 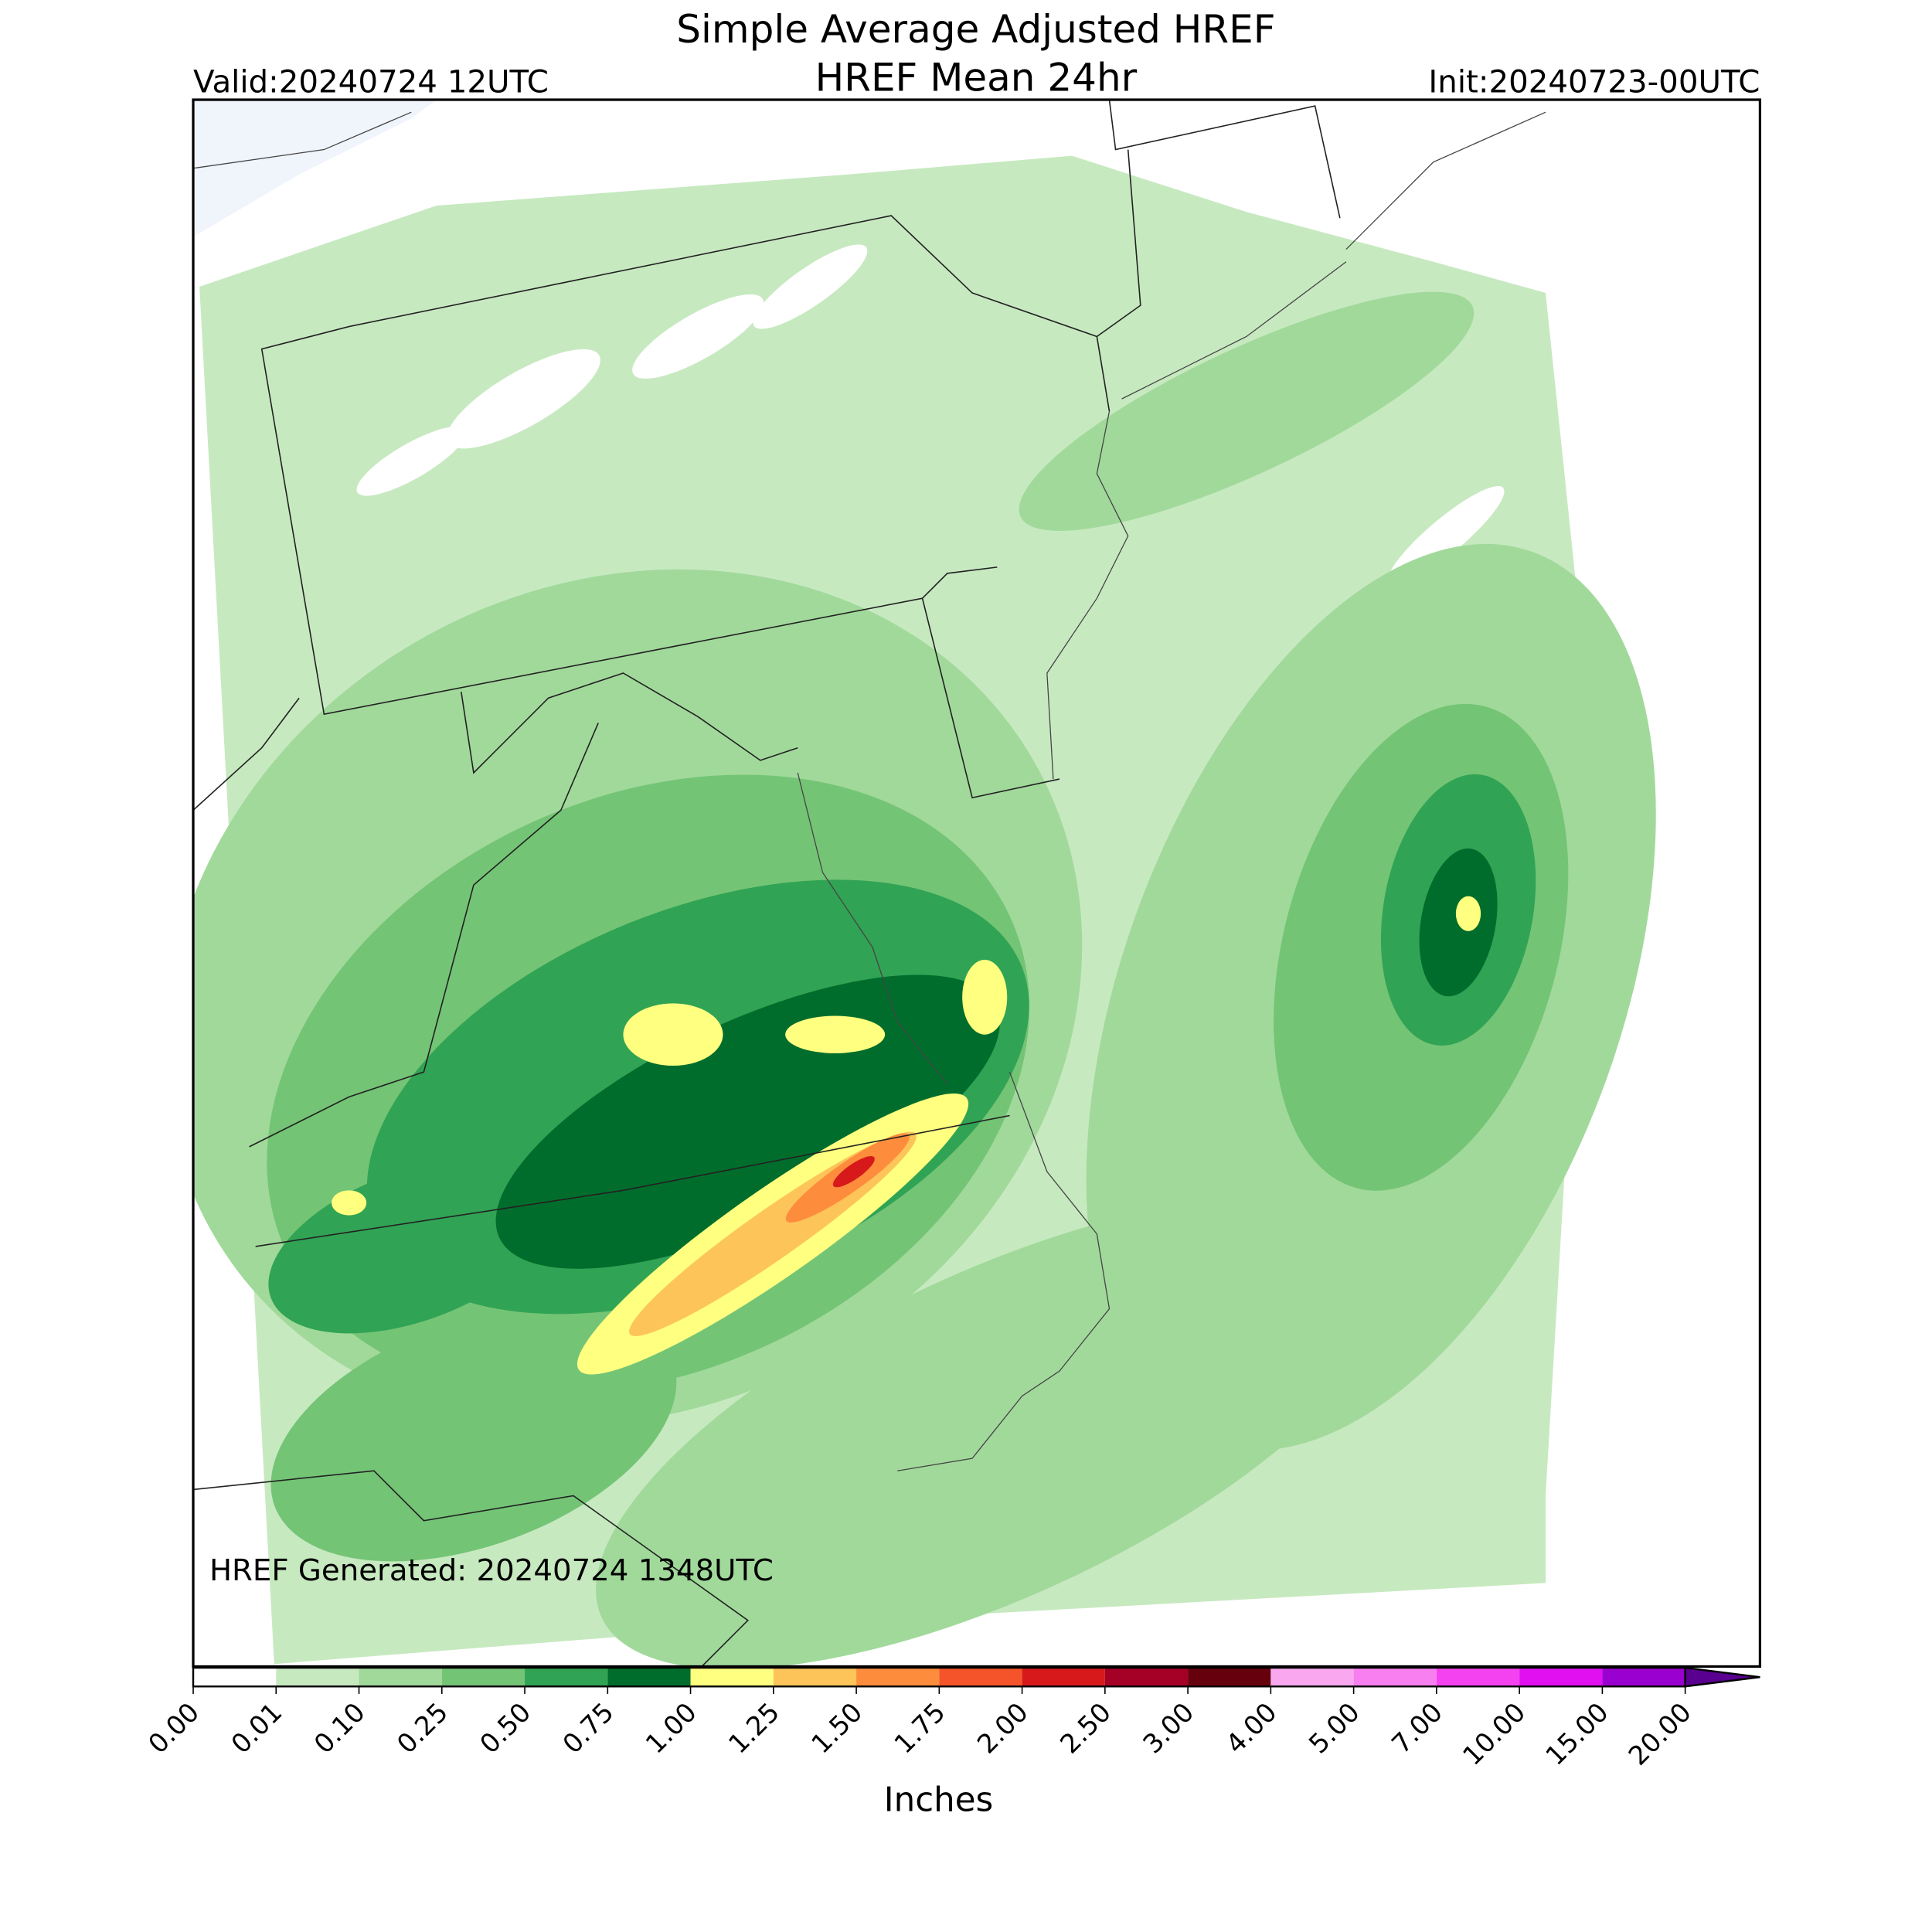 I want to click on colorbar-label: Inches, so click(x=939, y=1800).